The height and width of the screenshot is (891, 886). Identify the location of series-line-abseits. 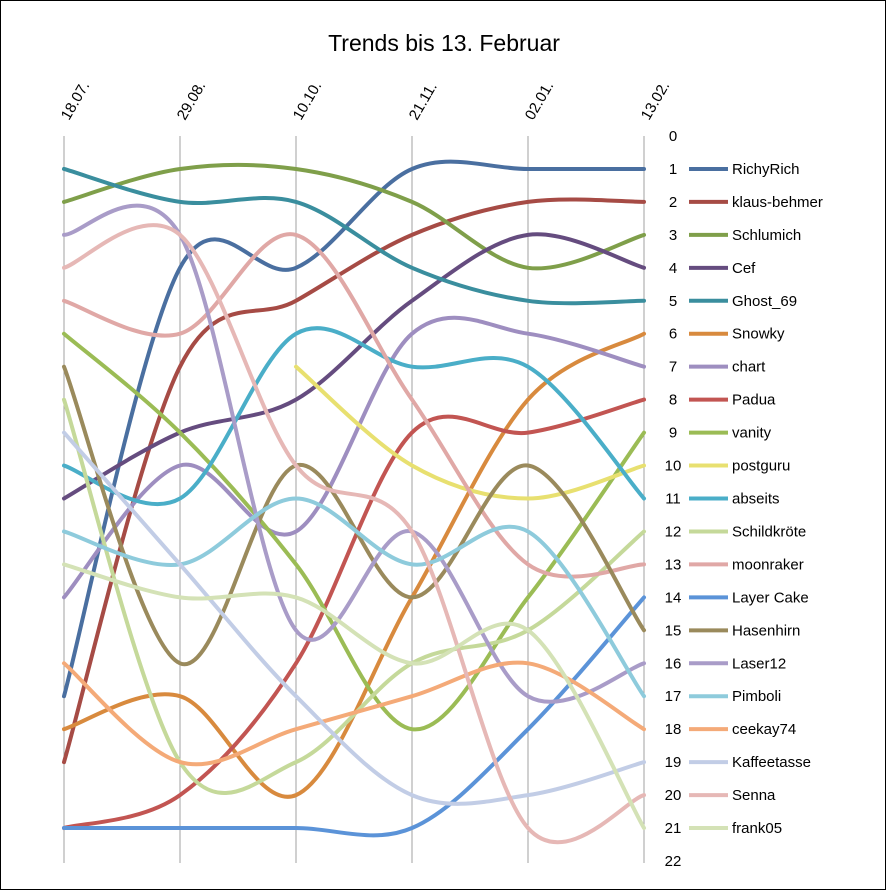
(354, 416).